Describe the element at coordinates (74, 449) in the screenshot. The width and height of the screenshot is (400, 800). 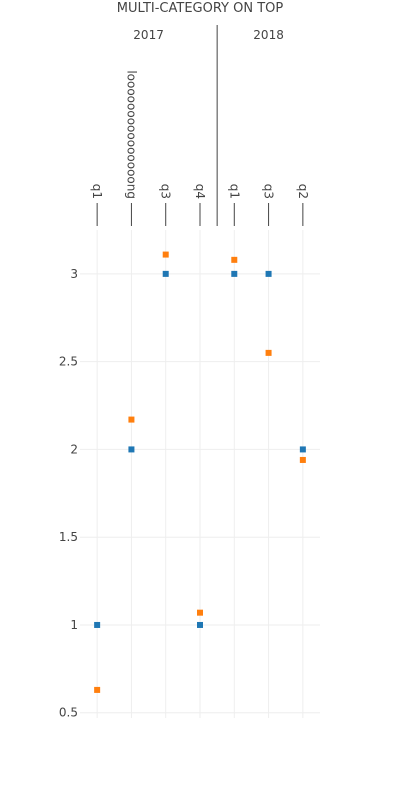
I see `y-tick-label: 2` at that location.